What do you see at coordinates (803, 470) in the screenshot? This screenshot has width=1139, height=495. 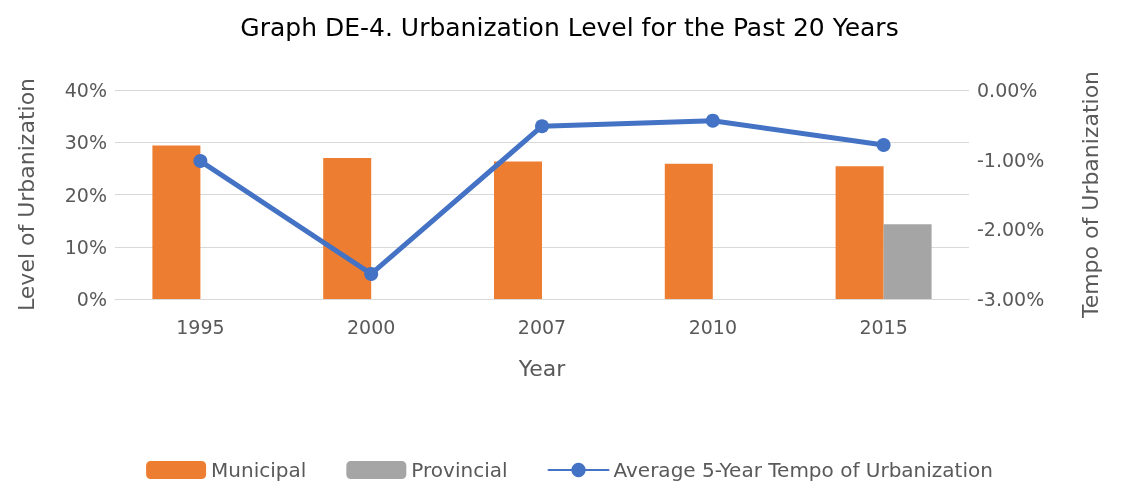 I see `legend-label: Average 5-Year Tempo of Urbanization` at bounding box center [803, 470].